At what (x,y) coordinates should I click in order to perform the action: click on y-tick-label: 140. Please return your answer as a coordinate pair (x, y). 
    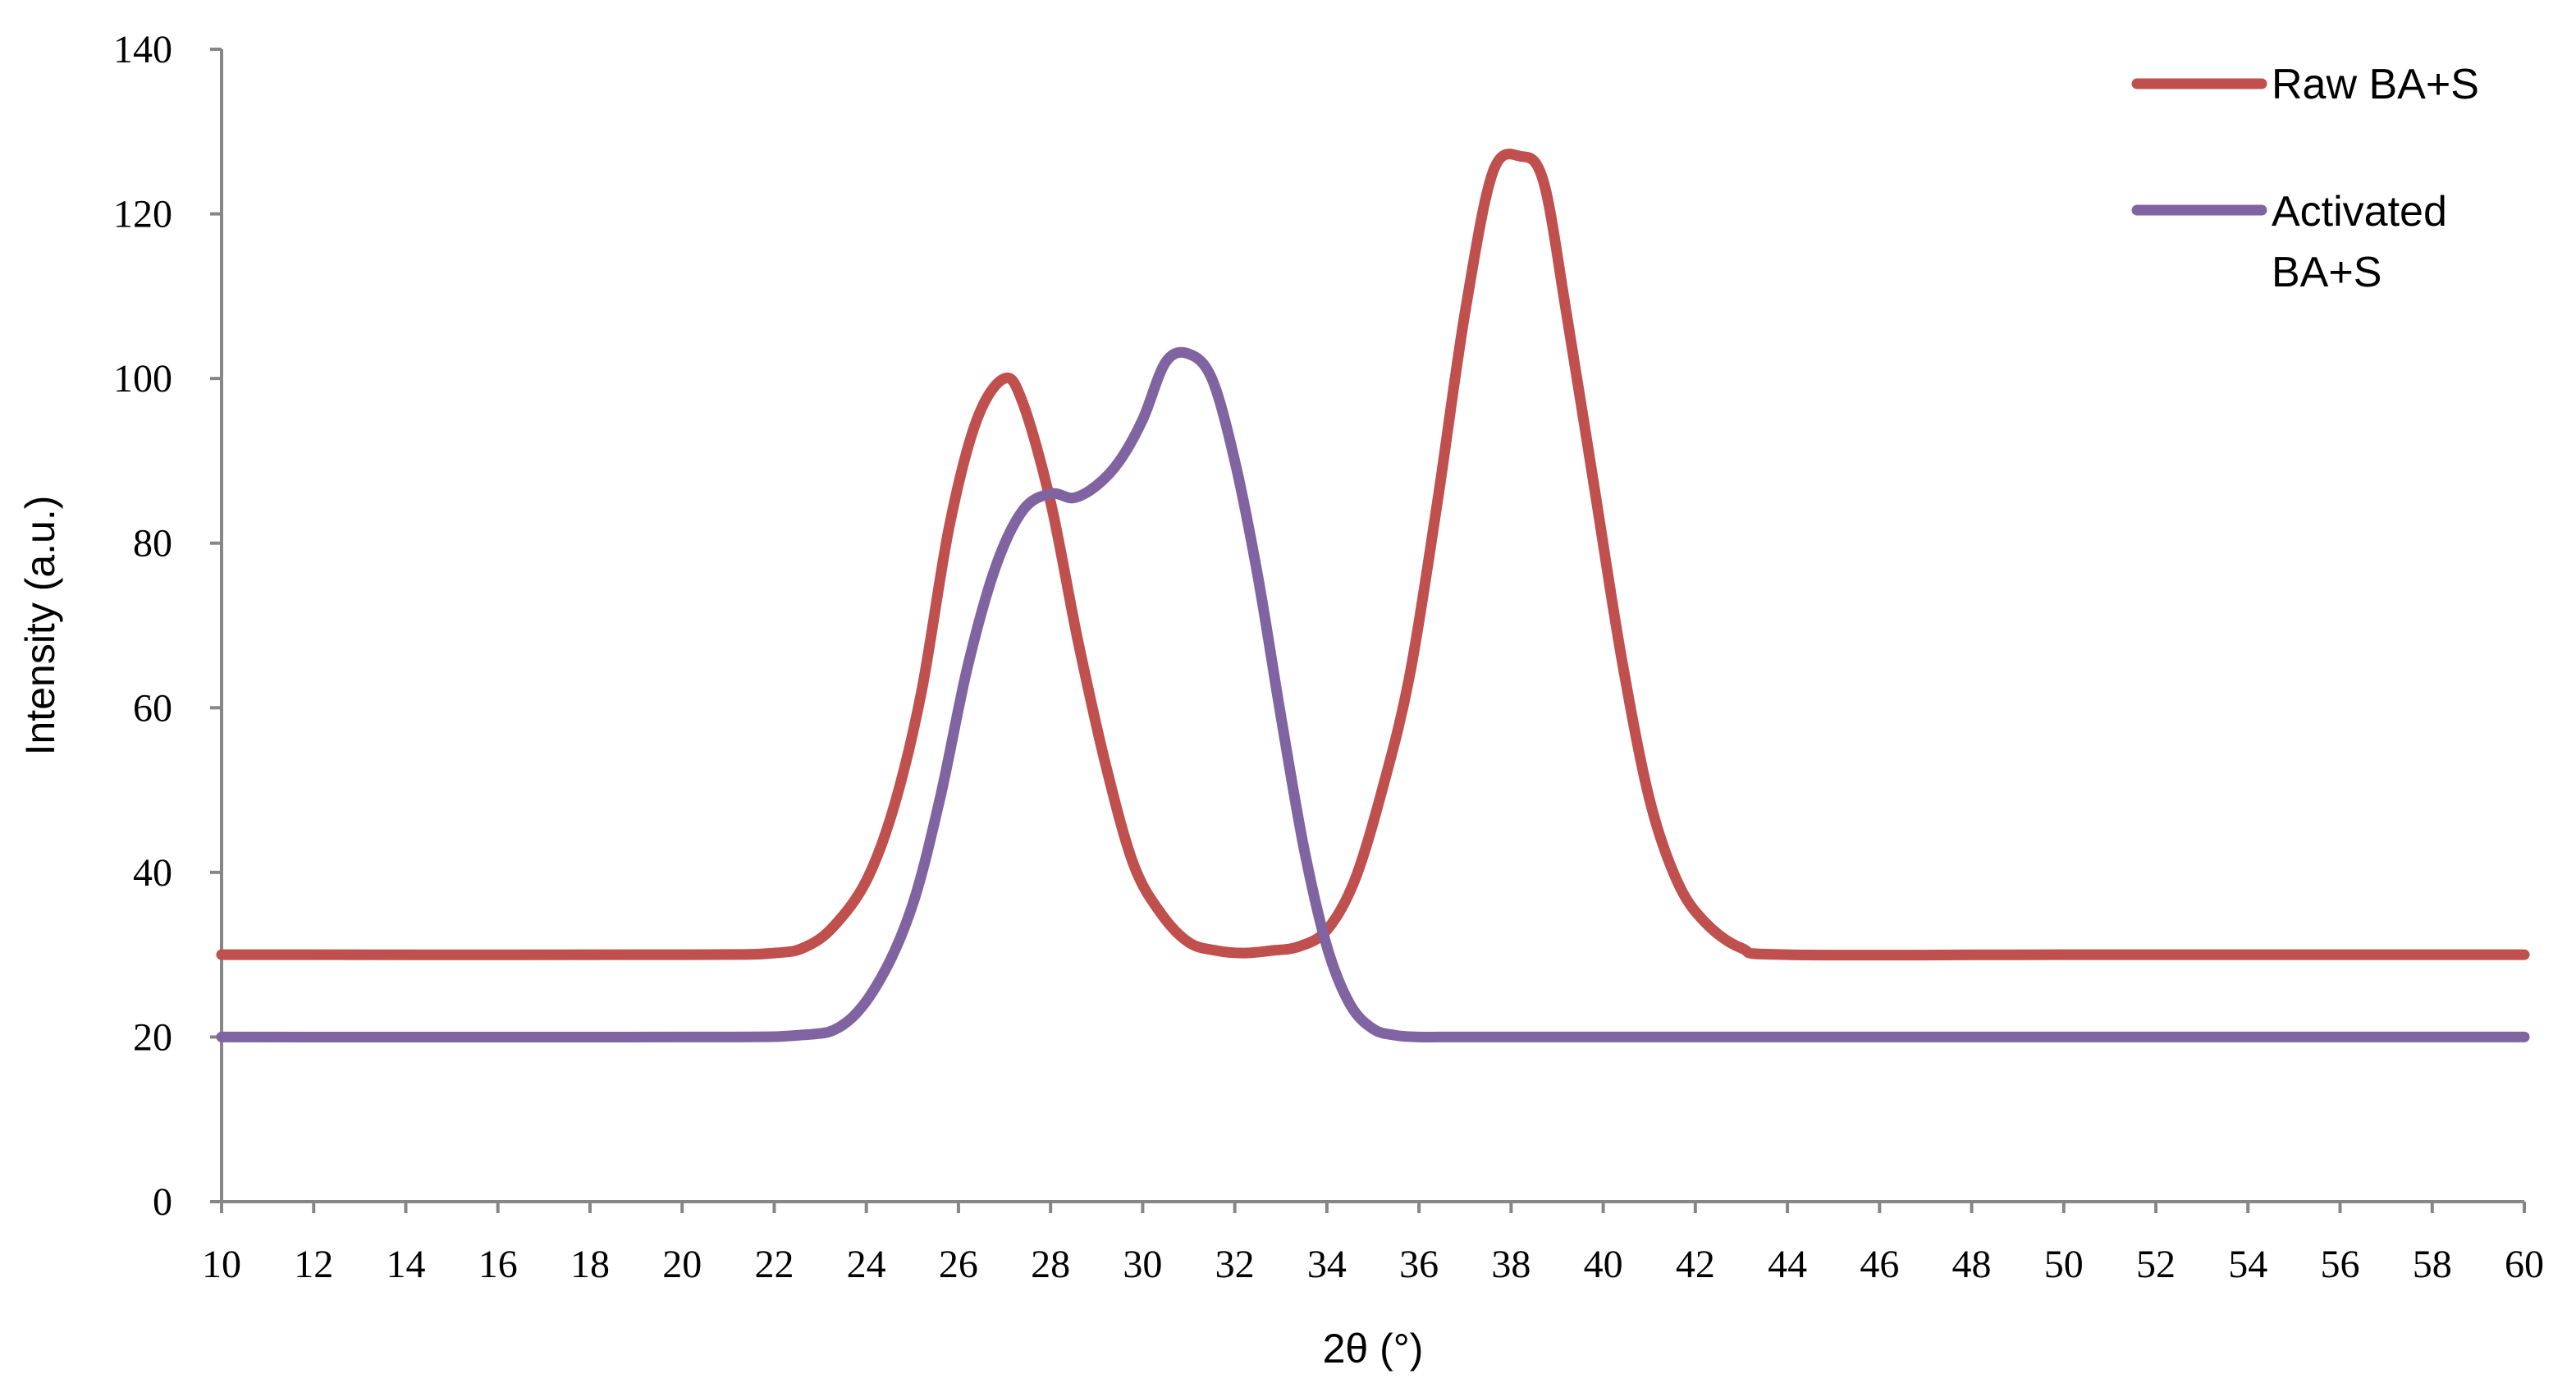
    Looking at the image, I should click on (142, 50).